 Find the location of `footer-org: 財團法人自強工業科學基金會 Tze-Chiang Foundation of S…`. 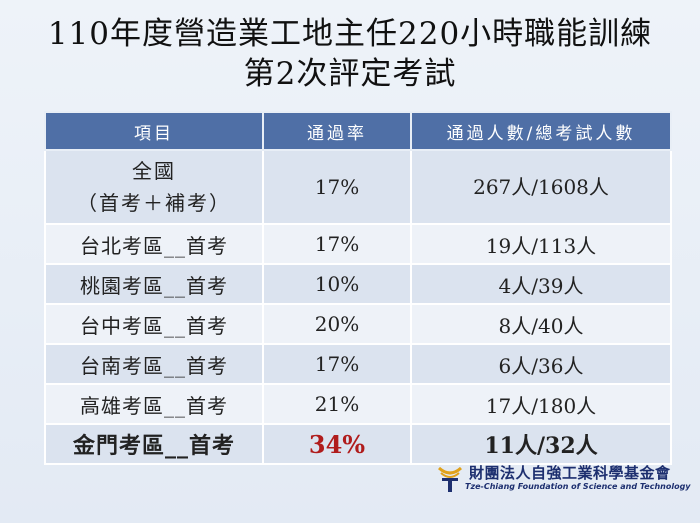

footer-org: 財團法人自強工業科學基金會 Tze-Chiang Foundation of S… is located at coordinates (564, 482).